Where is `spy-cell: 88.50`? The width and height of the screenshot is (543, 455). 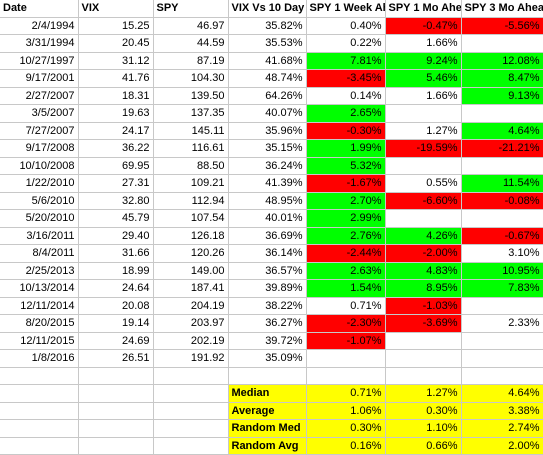
spy-cell: 88.50 is located at coordinates (191, 166).